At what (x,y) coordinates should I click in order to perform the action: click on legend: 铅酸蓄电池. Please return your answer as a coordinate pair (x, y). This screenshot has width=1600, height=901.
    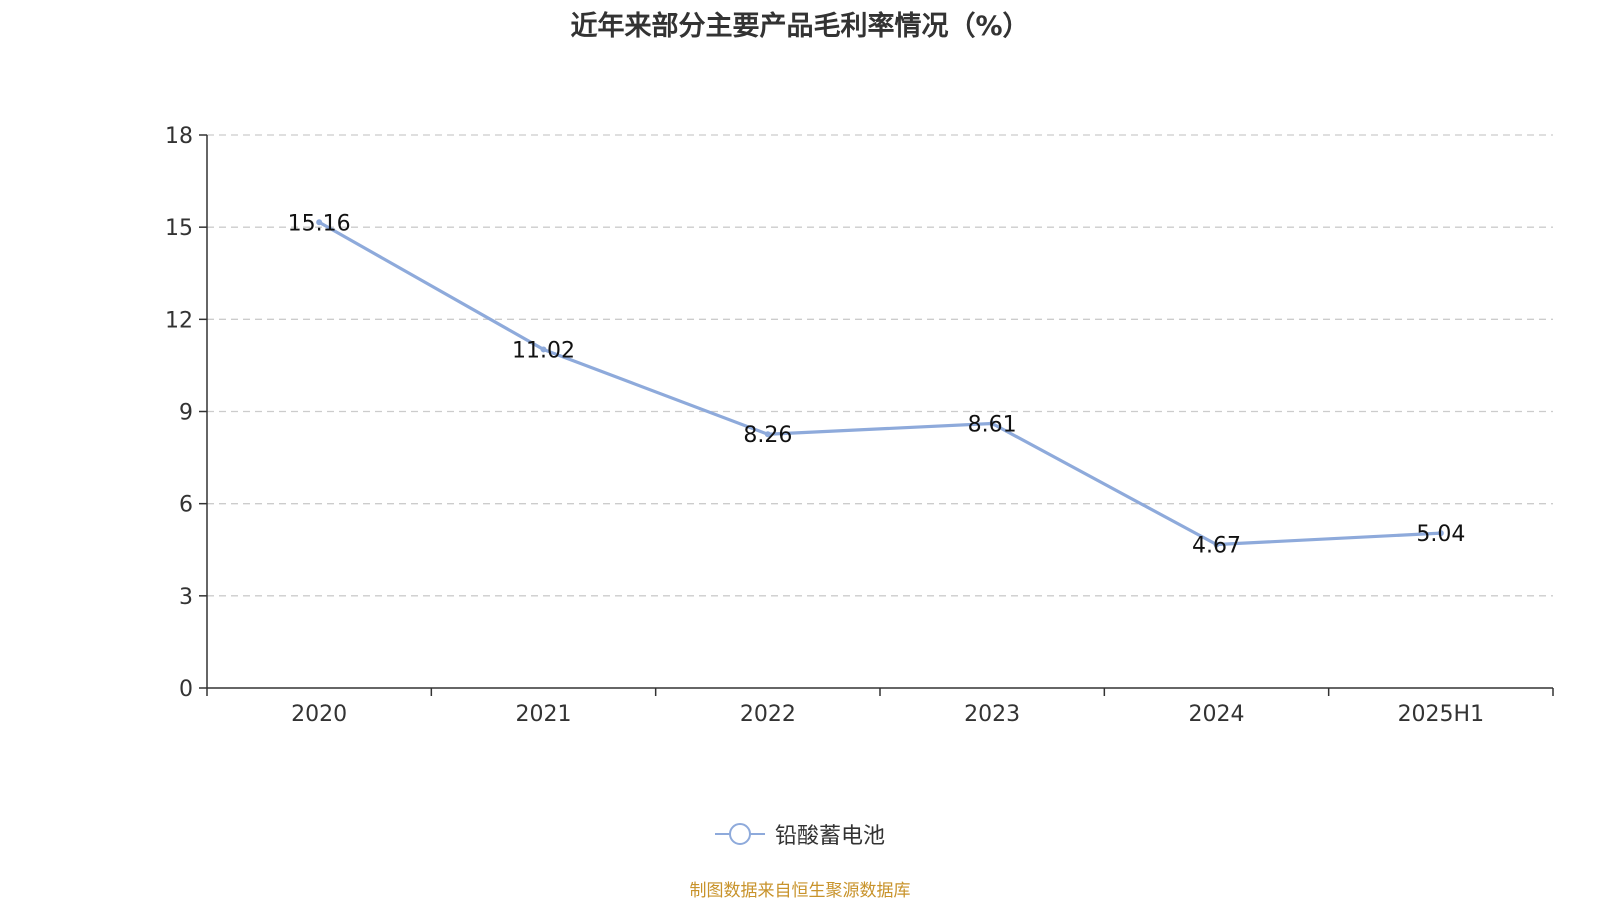
    Looking at the image, I should click on (800, 834).